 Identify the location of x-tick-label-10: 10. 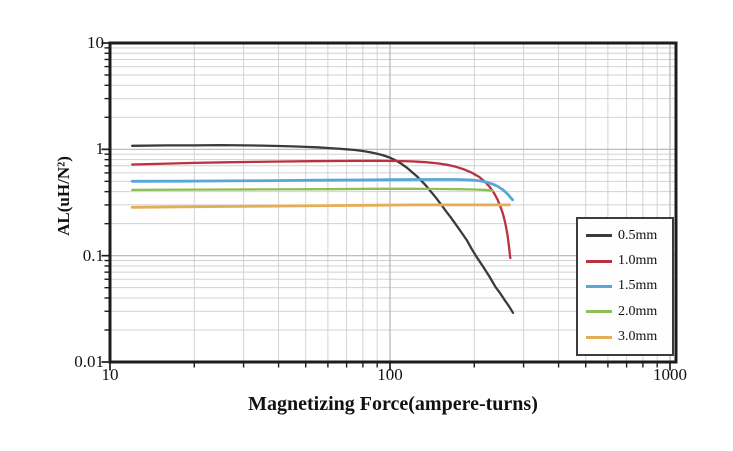
(110, 374).